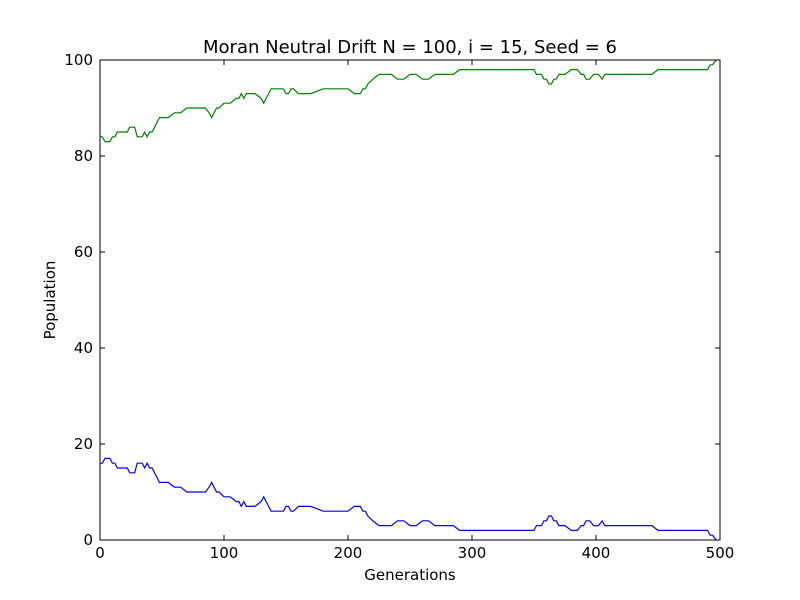  What do you see at coordinates (83, 252) in the screenshot?
I see `y-tick-label: 60` at bounding box center [83, 252].